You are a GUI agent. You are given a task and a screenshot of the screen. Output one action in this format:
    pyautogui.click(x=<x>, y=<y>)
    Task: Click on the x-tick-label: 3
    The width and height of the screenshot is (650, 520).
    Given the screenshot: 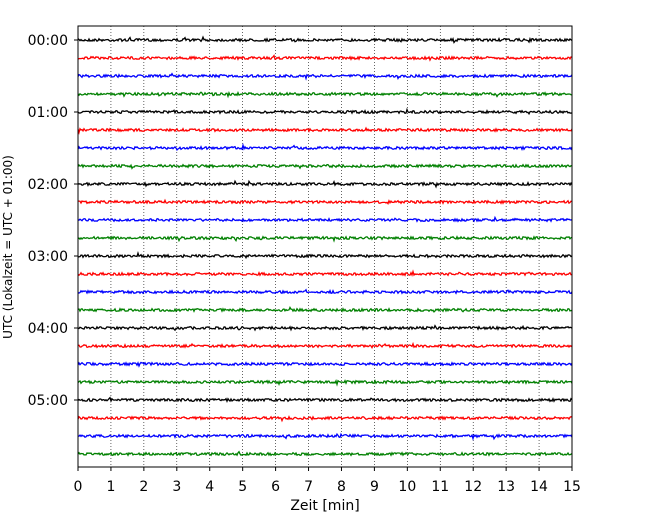 What is the action you would take?
    pyautogui.click(x=176, y=487)
    